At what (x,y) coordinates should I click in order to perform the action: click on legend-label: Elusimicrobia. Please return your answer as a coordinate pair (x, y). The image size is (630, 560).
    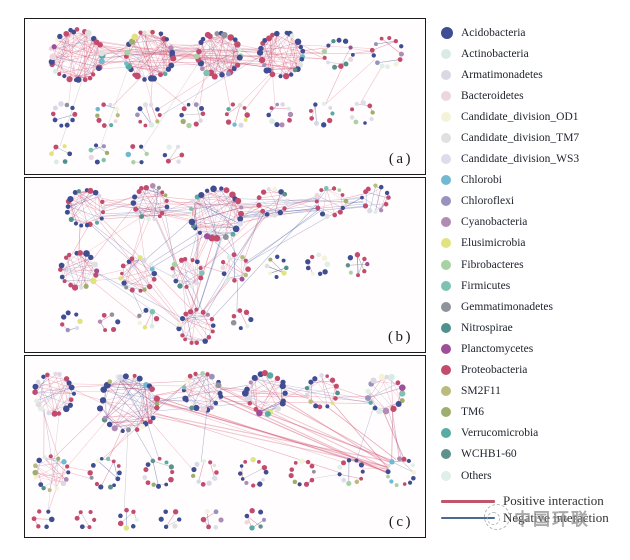
    Looking at the image, I should click on (493, 243).